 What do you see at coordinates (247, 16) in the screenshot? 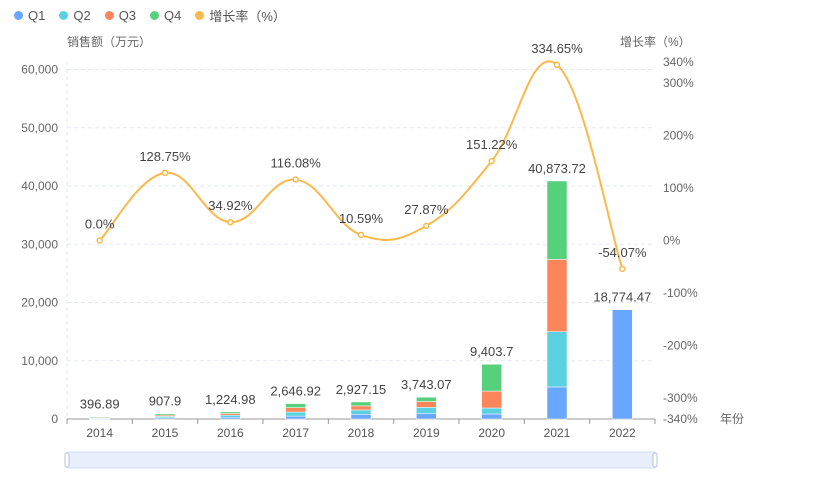
I see `legend-label: 增长率（%）` at bounding box center [247, 16].